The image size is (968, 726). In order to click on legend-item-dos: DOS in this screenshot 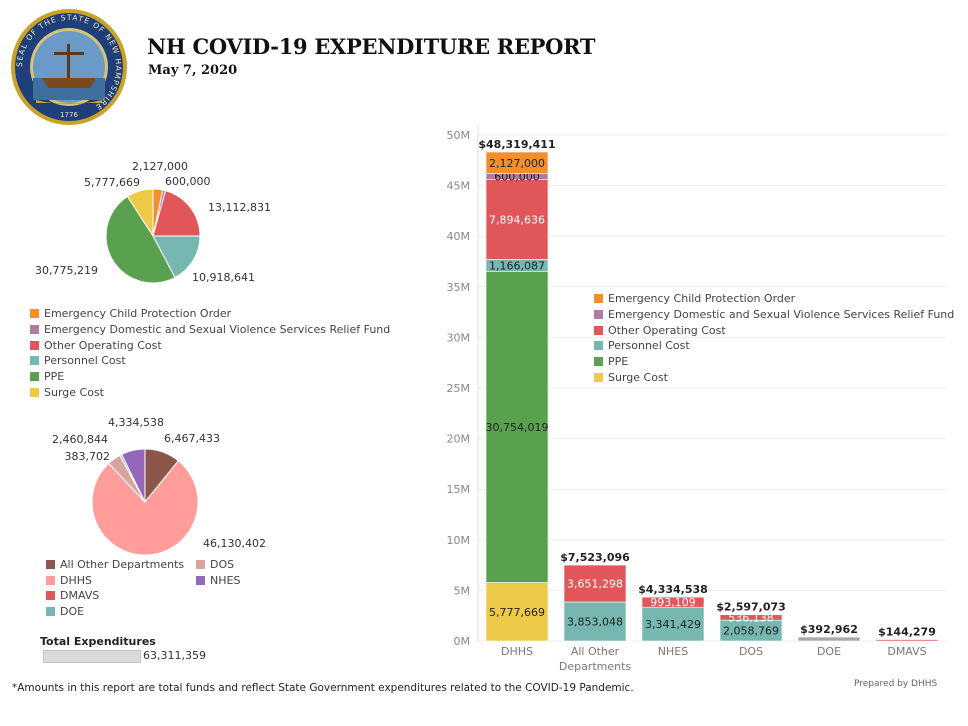, I will do `click(215, 564)`.